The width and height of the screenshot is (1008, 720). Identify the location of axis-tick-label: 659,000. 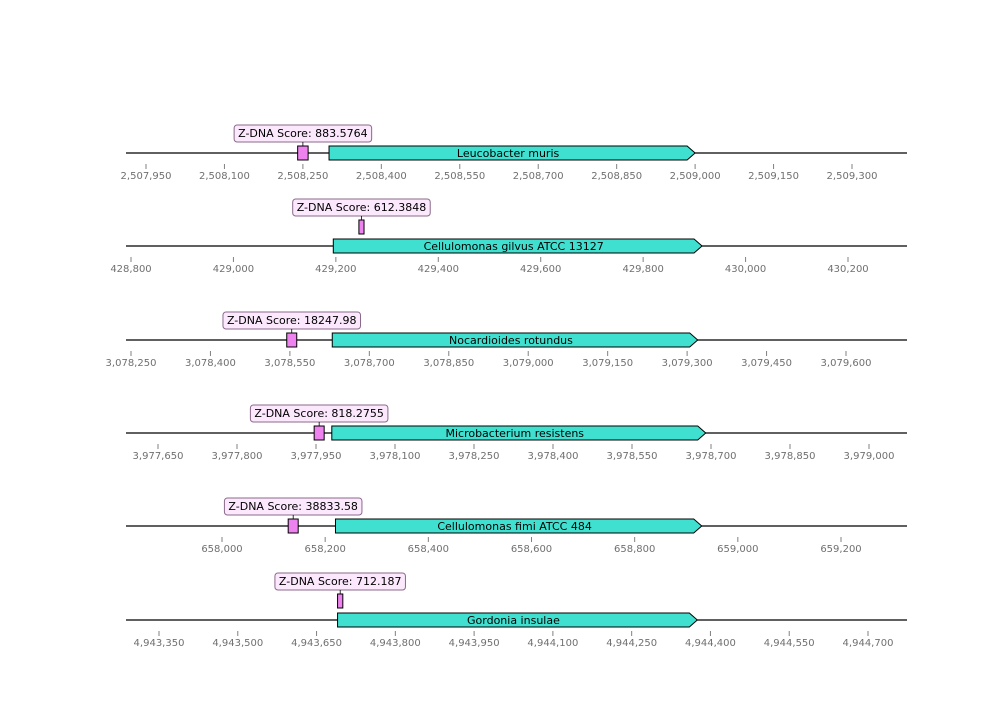
(737, 549).